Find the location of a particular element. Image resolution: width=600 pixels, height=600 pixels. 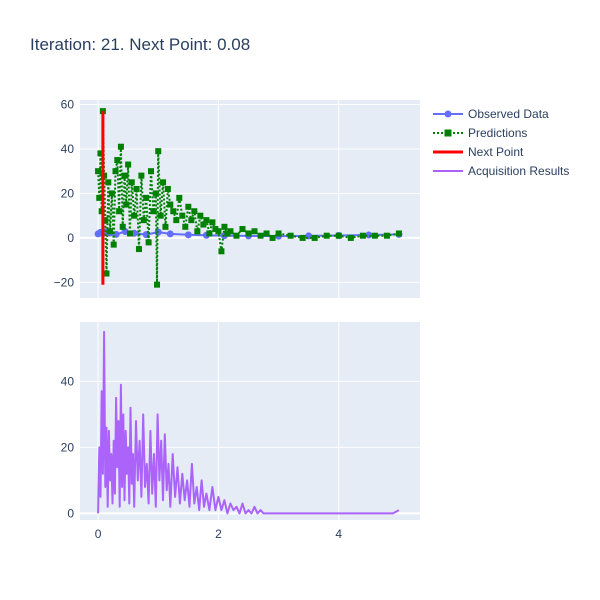

legend-next-point-label: Next Point is located at coordinates (496, 152).